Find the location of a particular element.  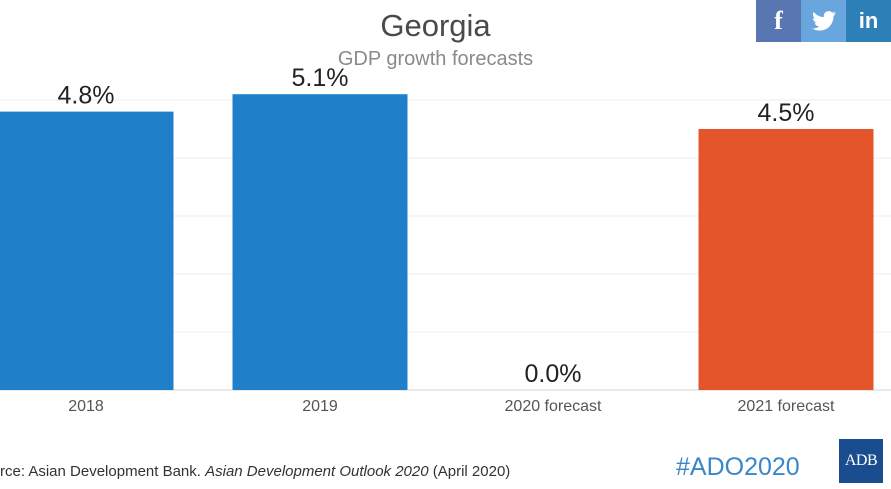

x-tick-2021-forecast: 2021 forecast is located at coordinates (787, 406).